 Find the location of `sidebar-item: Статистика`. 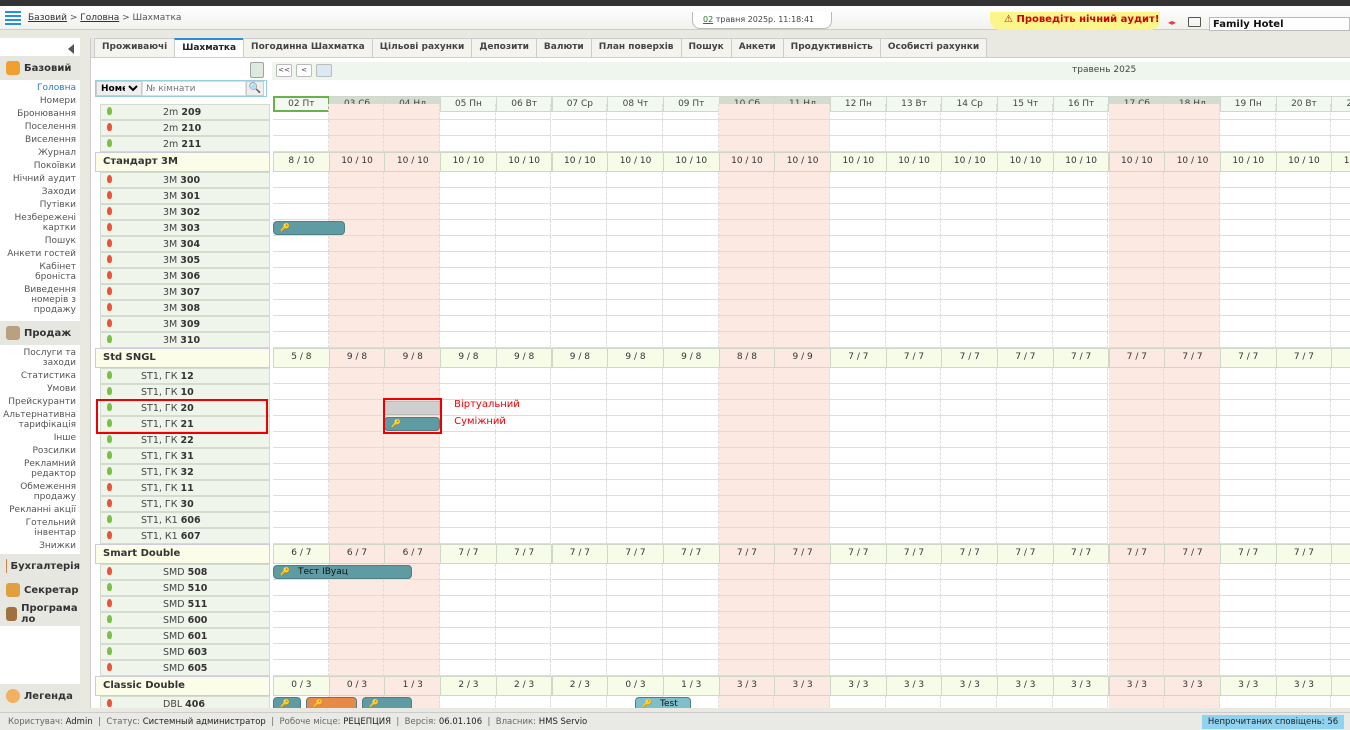

sidebar-item: Статистика is located at coordinates (48, 376).